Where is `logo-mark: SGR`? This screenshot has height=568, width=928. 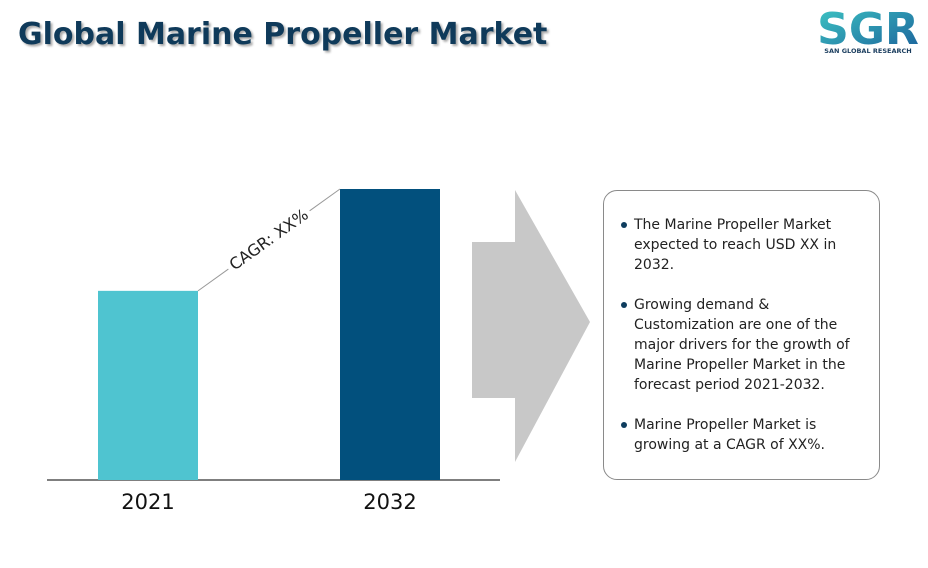
logo-mark: SGR is located at coordinates (868, 29).